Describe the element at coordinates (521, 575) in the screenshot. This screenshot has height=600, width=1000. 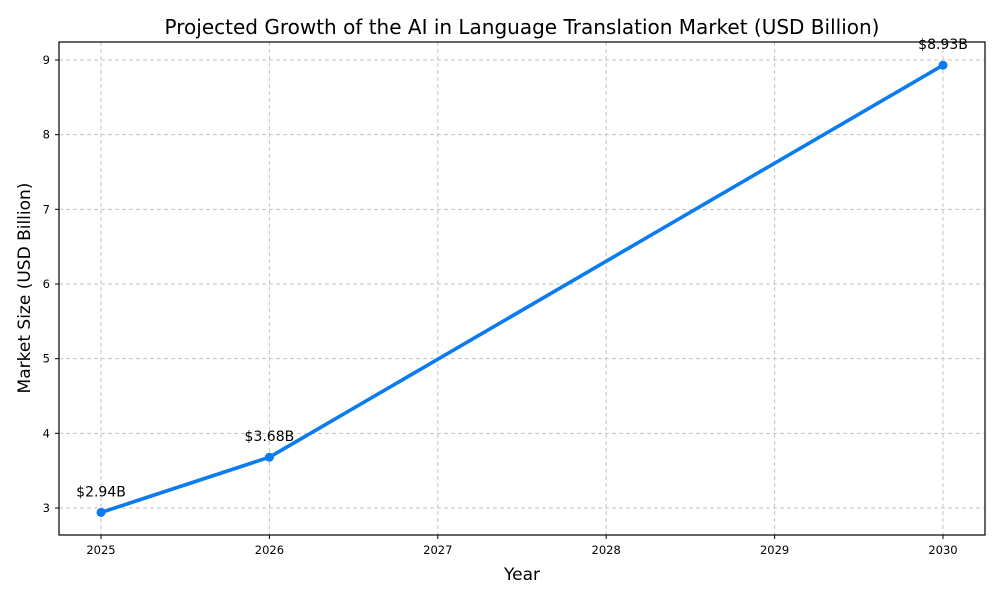
I see `x-axis-label: Year` at that location.